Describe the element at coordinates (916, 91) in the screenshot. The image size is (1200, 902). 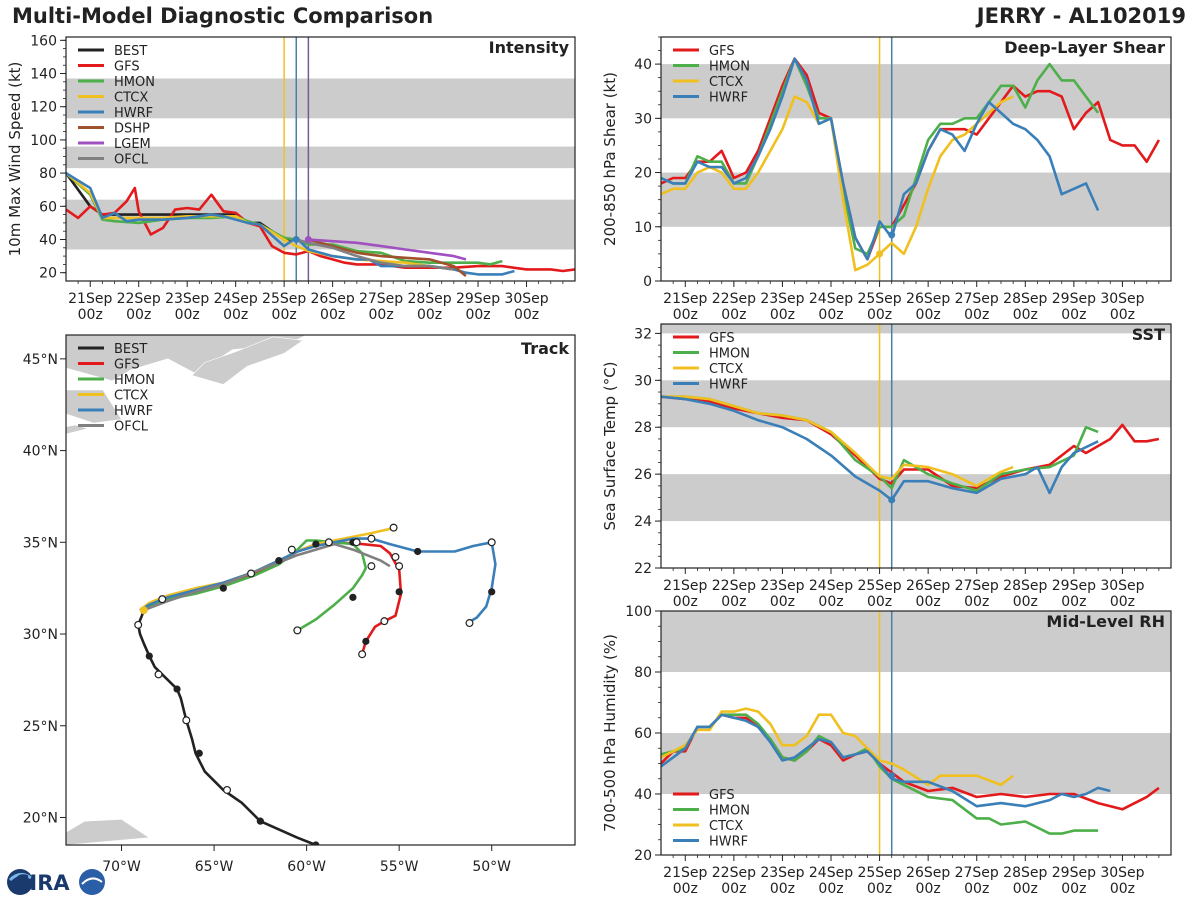
I see `shear-shade-band` at that location.